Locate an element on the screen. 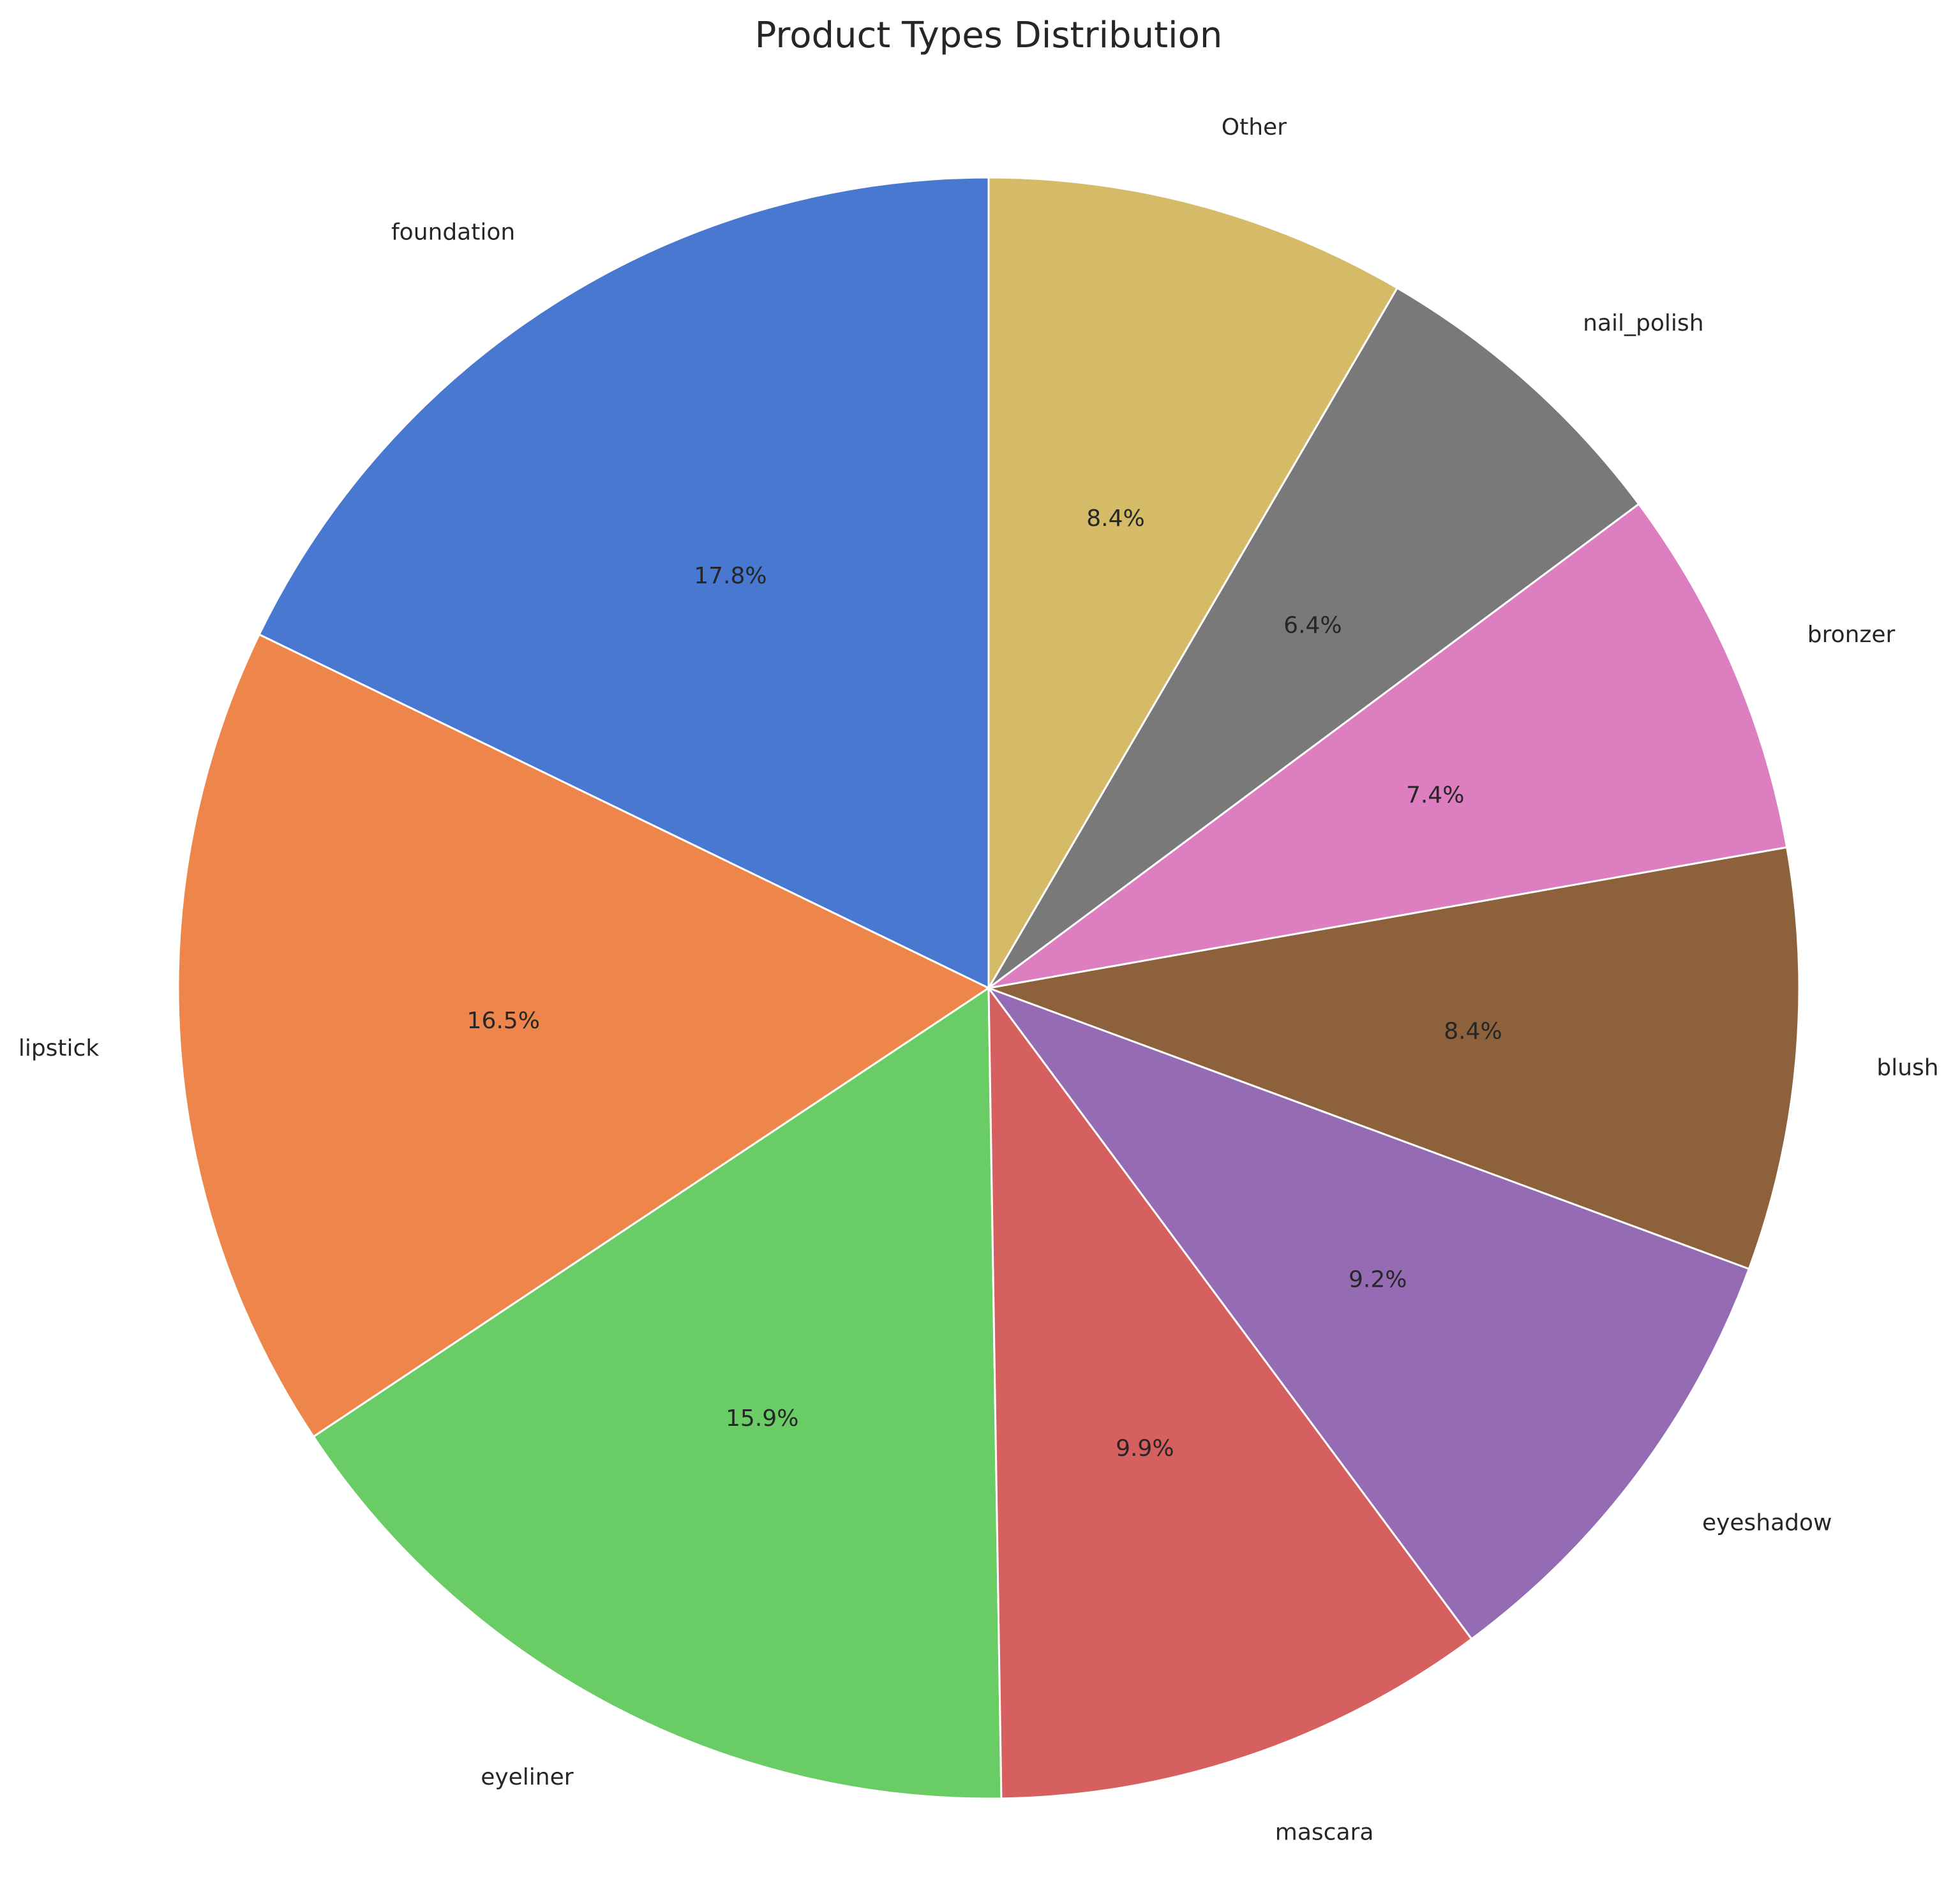 The image size is (1960, 1895). slice-label-eyeliner: eyeliner is located at coordinates (528, 1777).